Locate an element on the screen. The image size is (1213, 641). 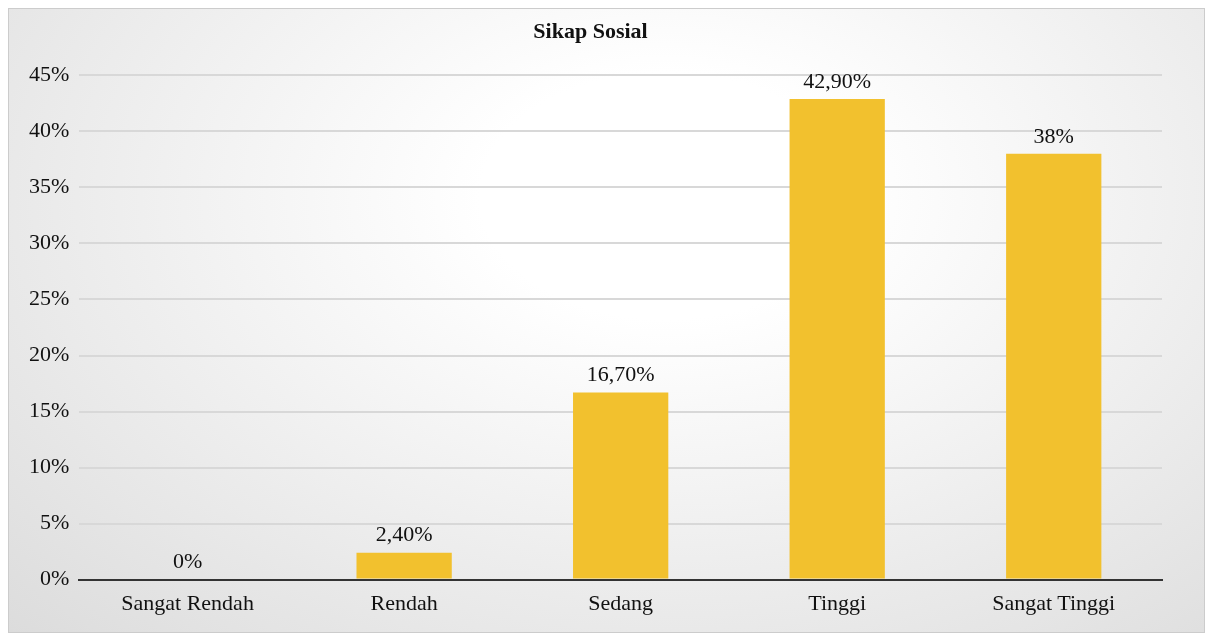
data-label: 0% is located at coordinates (187, 561).